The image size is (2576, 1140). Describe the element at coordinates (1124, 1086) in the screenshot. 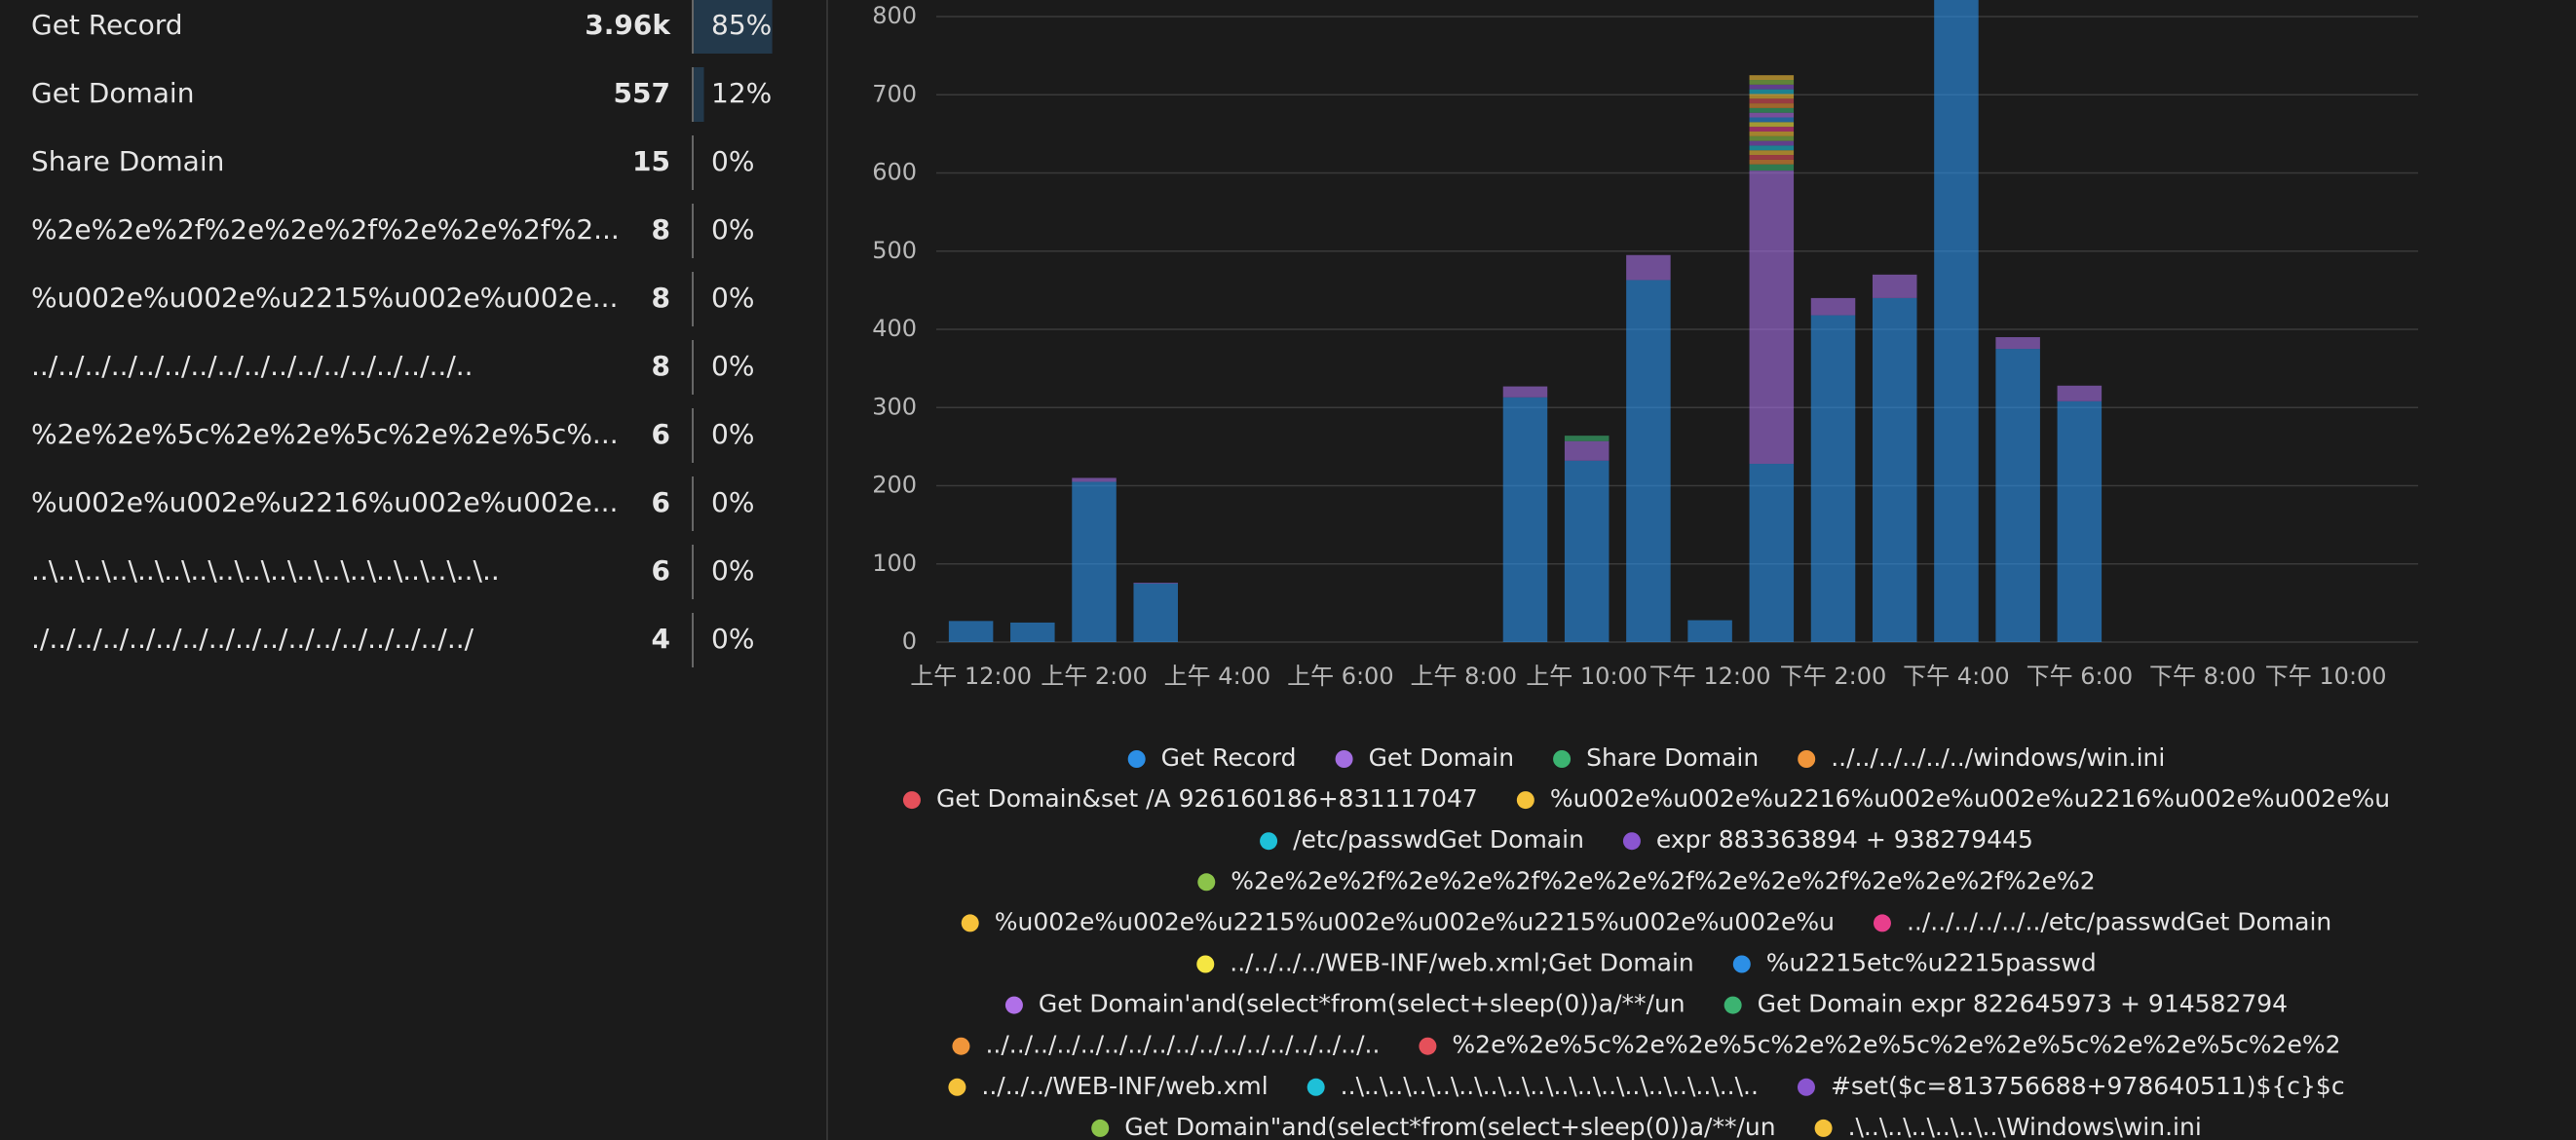

I see `legend-label: ../../../WEB-INF/web.xml` at that location.